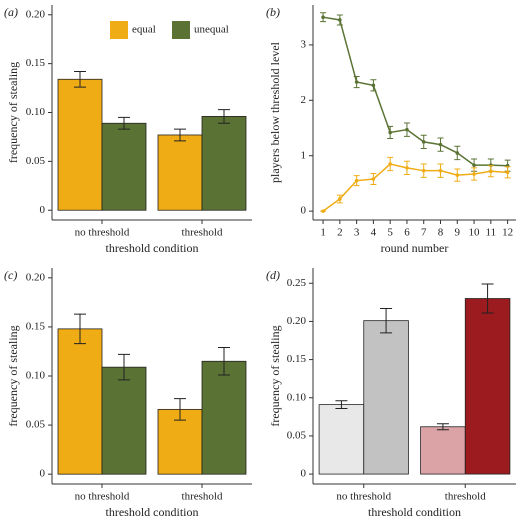 The image size is (520, 517). Describe the element at coordinates (475, 233) in the screenshot. I see `x-tick-label: 10` at that location.